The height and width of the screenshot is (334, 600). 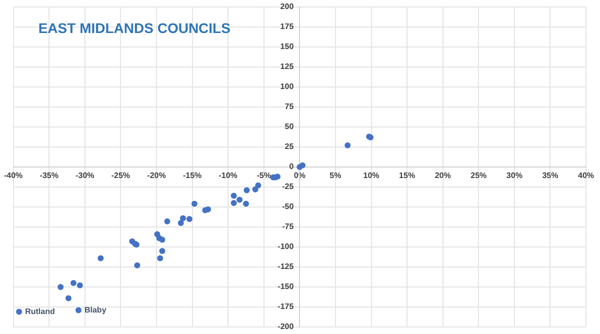 What do you see at coordinates (288, 227) in the screenshot?
I see `y-tick-label: -75` at bounding box center [288, 227].